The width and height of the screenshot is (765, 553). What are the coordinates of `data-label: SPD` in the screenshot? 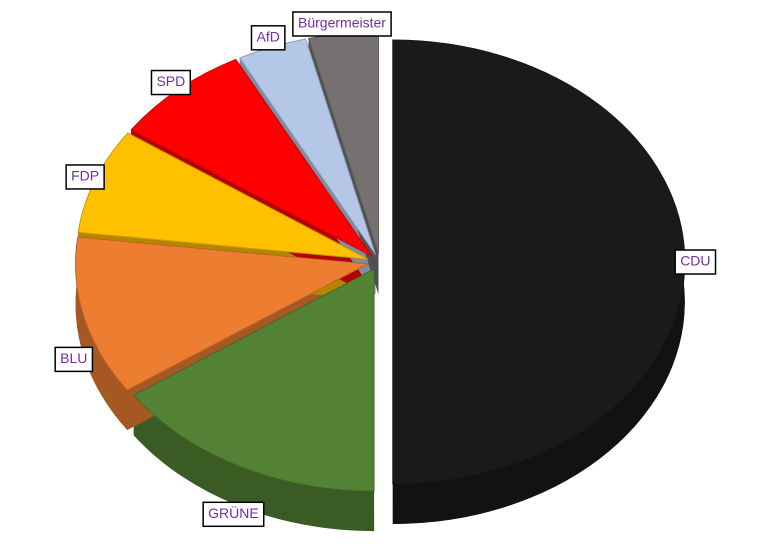 It's located at (171, 82).